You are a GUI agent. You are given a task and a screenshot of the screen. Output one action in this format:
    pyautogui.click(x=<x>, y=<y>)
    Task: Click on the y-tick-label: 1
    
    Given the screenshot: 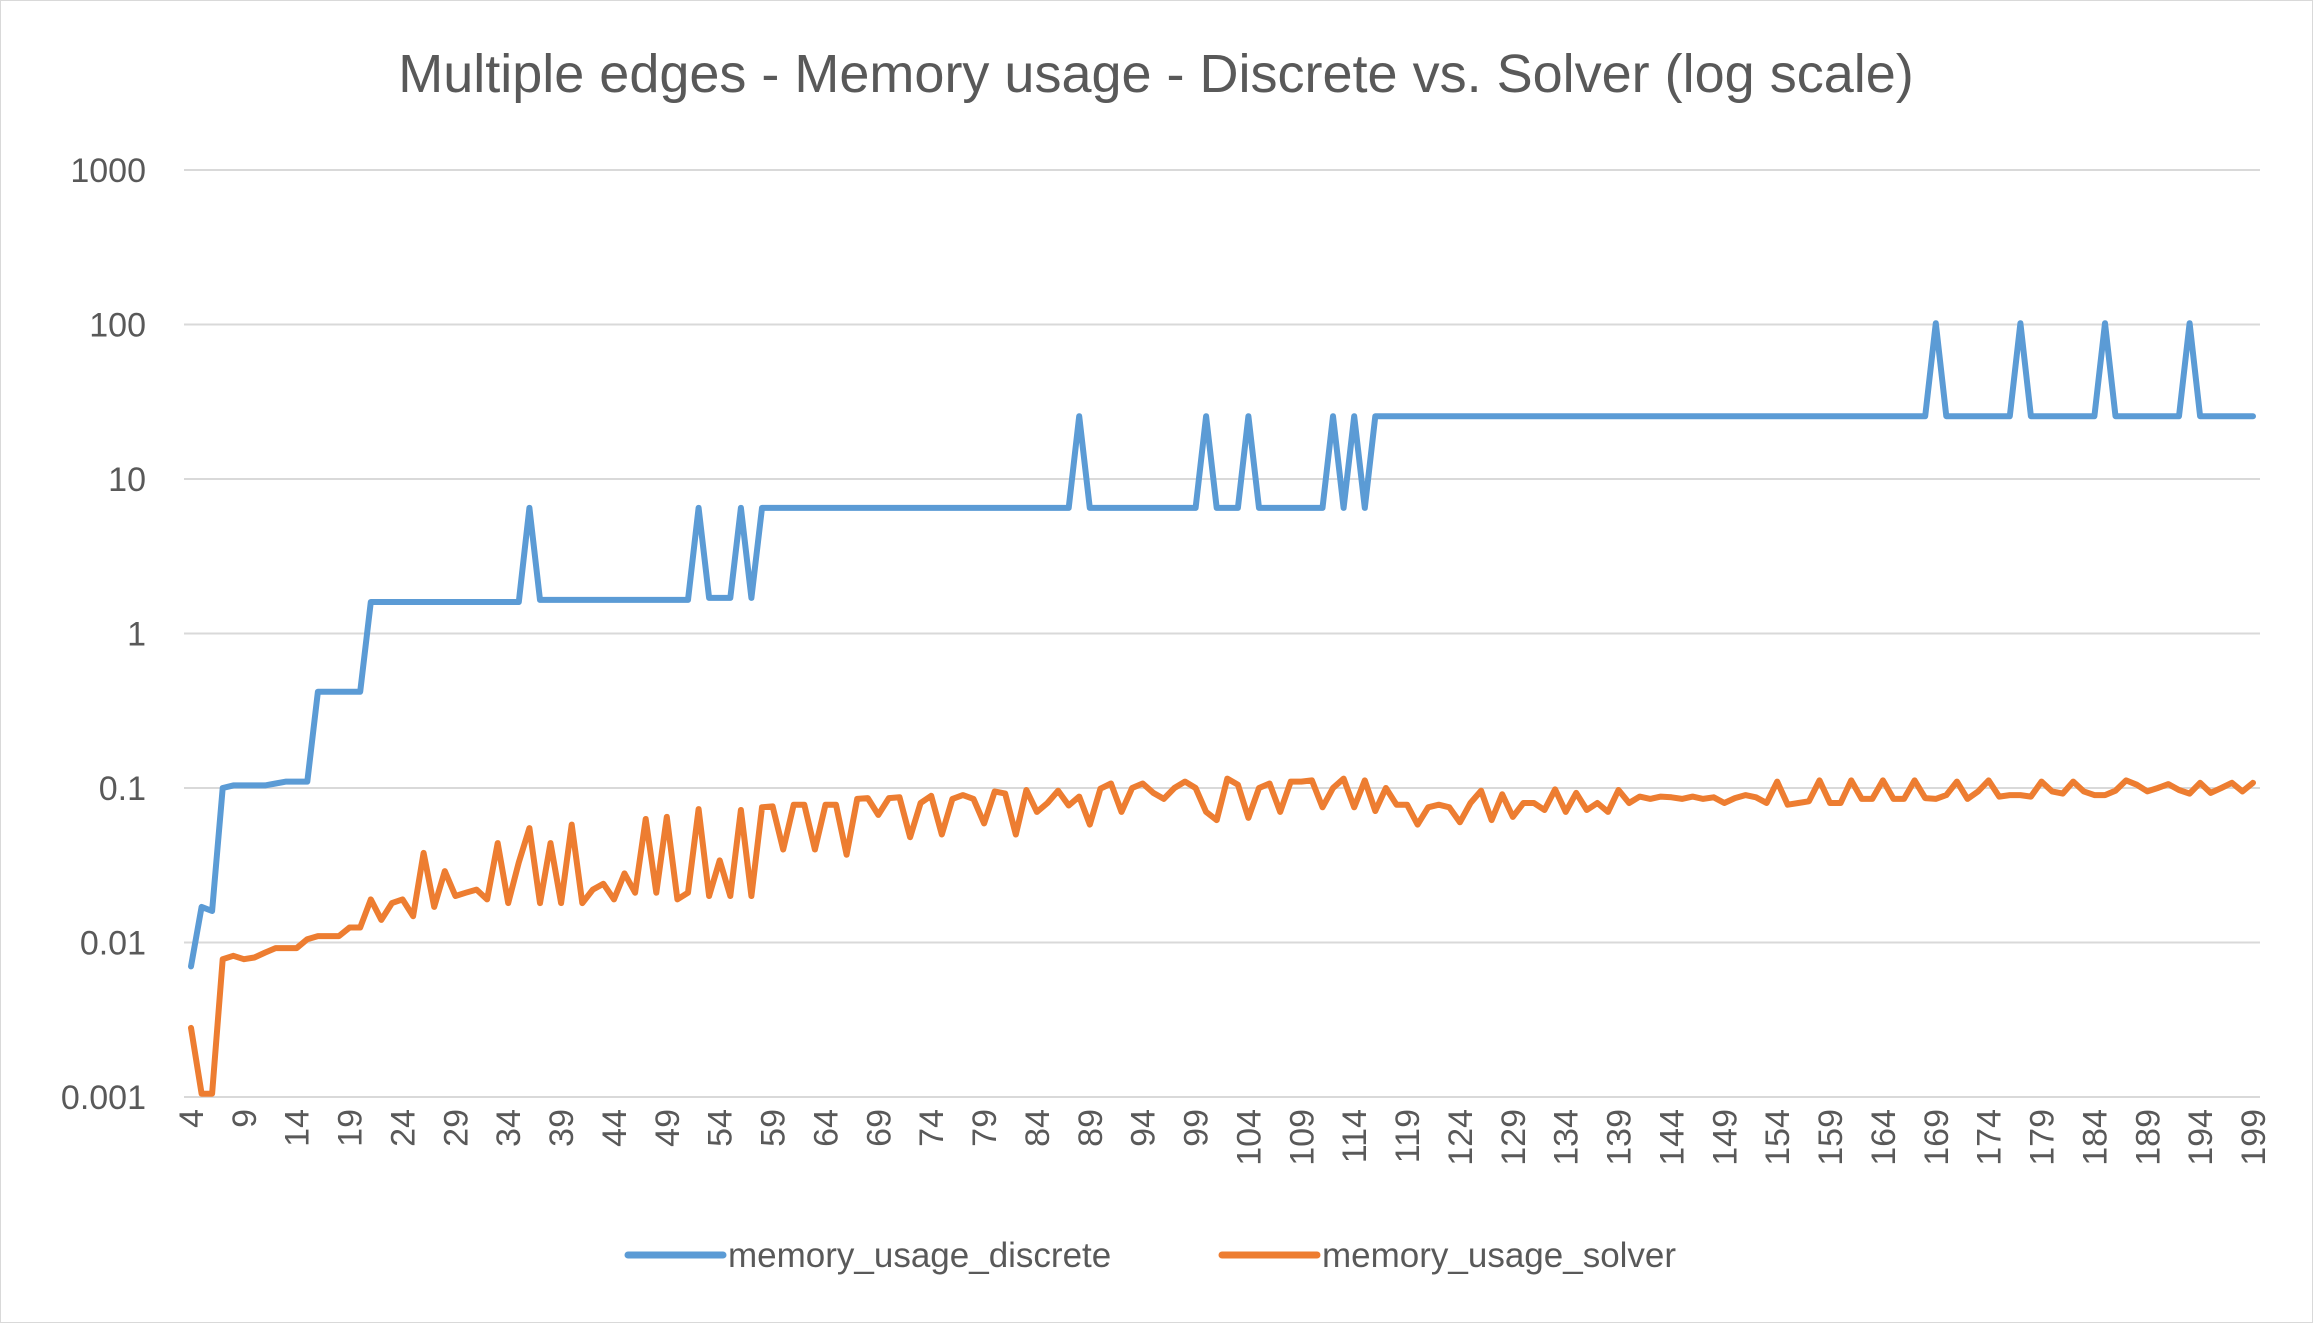 What is the action you would take?
    pyautogui.click(x=136, y=635)
    